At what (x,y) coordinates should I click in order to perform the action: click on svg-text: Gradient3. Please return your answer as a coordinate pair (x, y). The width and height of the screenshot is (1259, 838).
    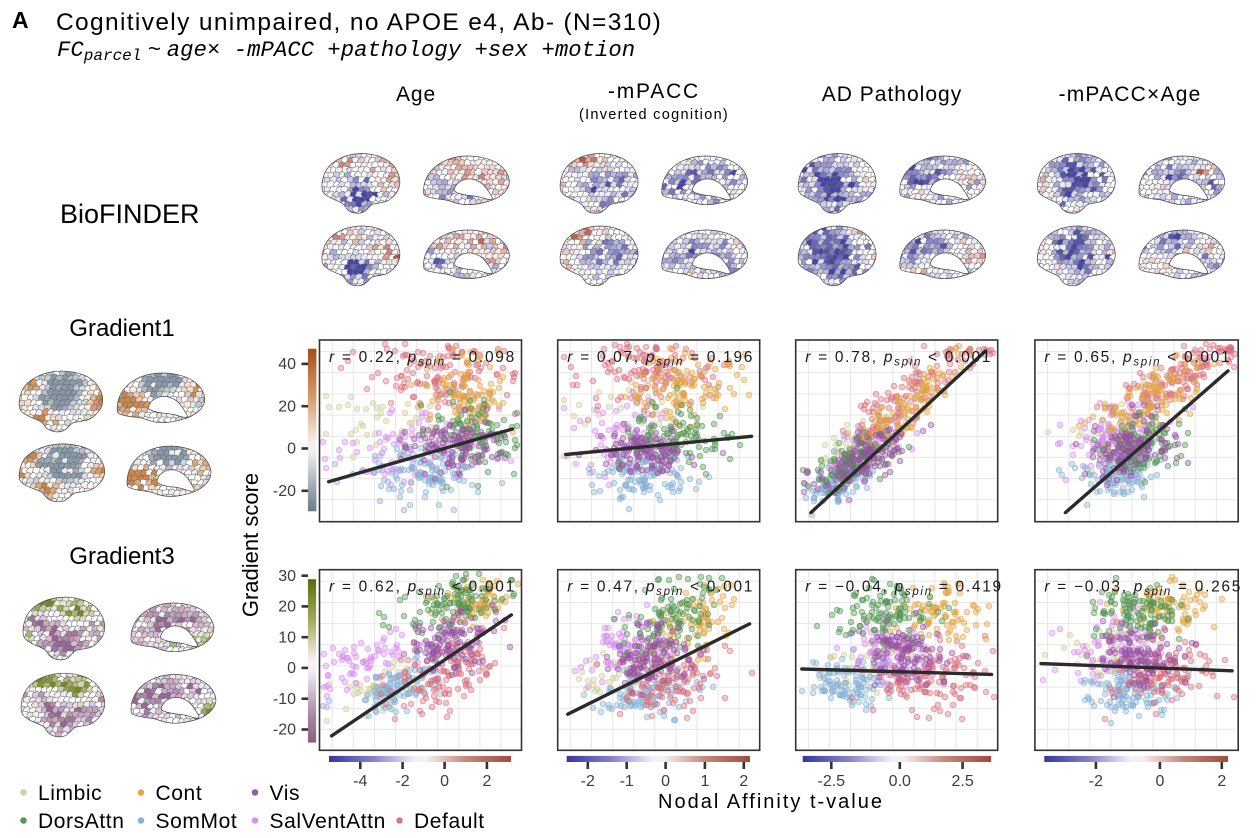
    Looking at the image, I should click on (121, 556).